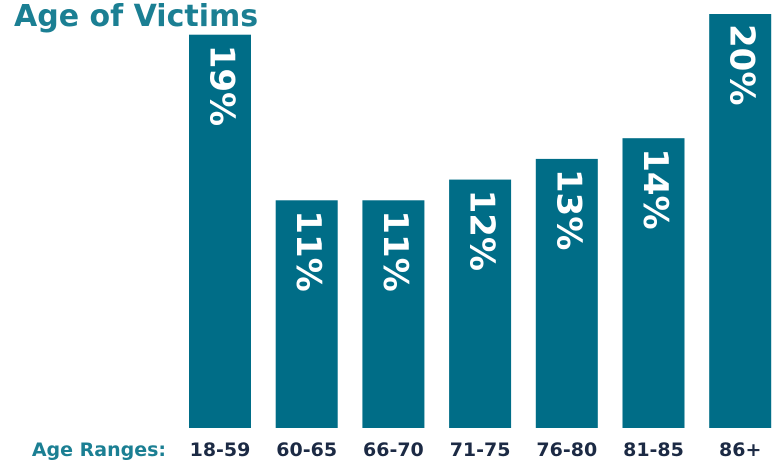 The height and width of the screenshot is (461, 772). What do you see at coordinates (740, 450) in the screenshot?
I see `x-tick-label: 86+` at bounding box center [740, 450].